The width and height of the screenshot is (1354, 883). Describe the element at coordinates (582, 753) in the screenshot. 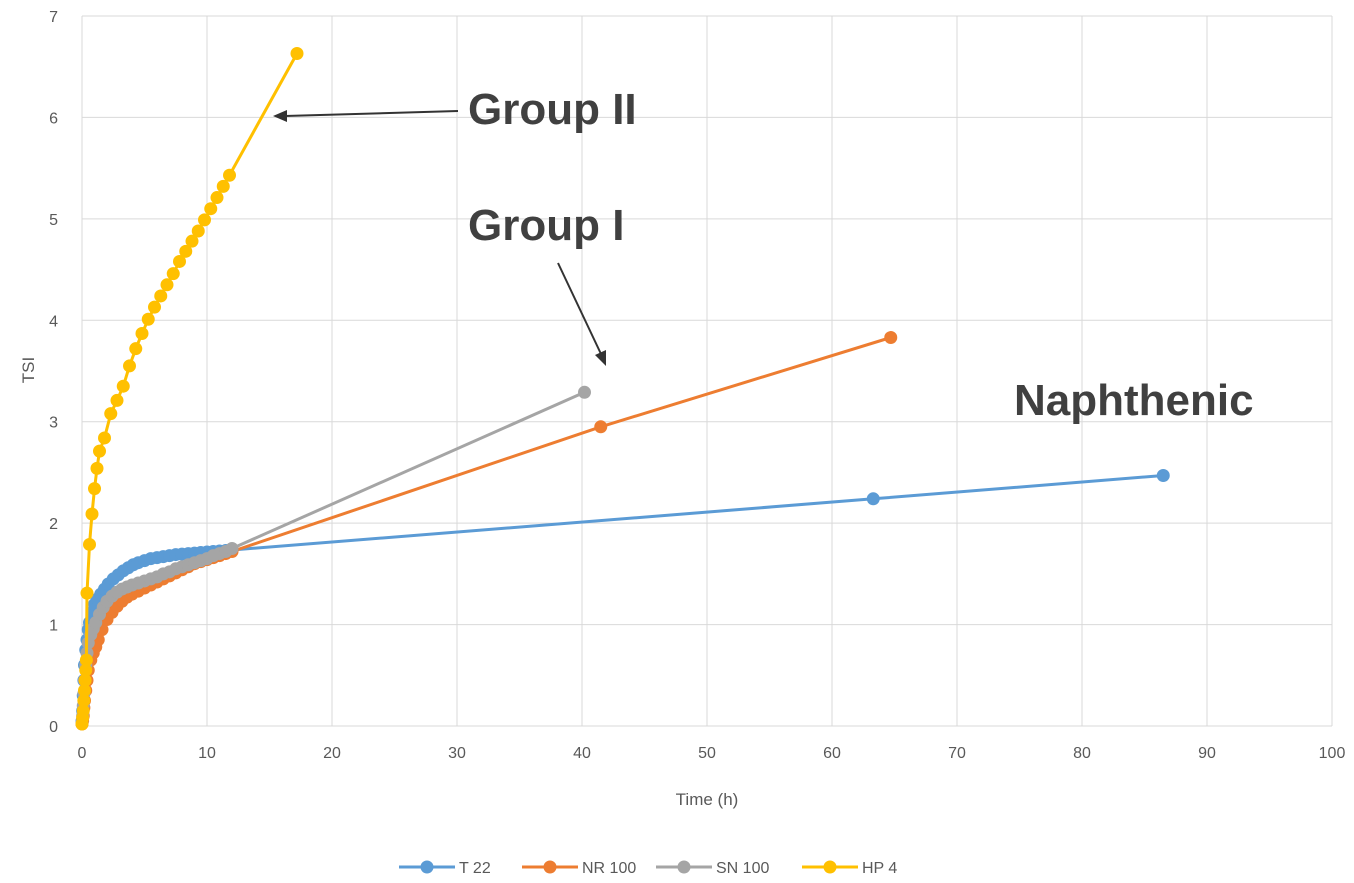

I see `x-tick-label: 40` at that location.